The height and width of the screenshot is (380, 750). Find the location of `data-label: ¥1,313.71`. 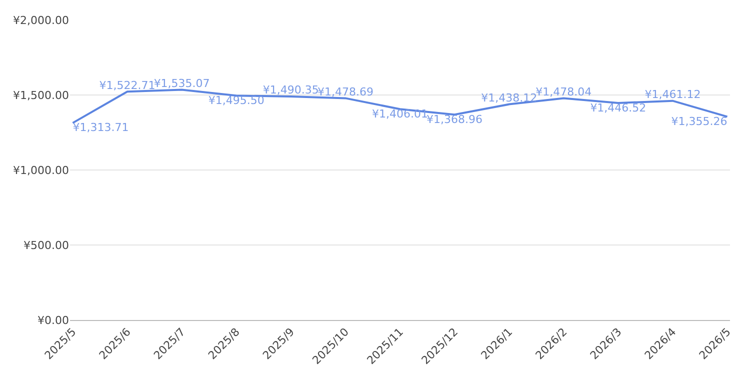

data-label: ¥1,313.71 is located at coordinates (100, 127).